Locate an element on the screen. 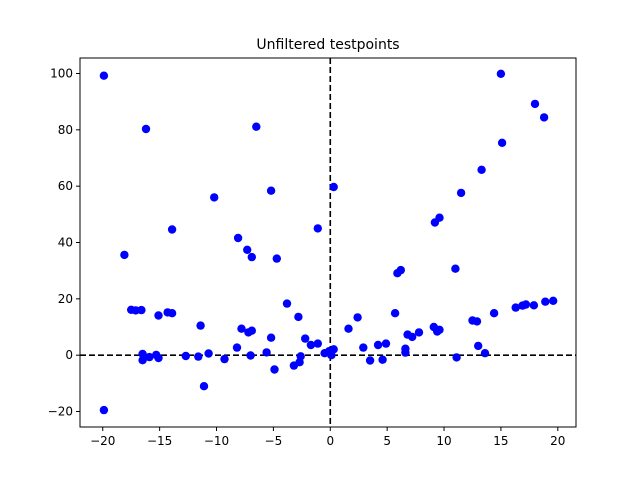 The image size is (640, 485). y-tick-label: 80 is located at coordinates (65, 130).